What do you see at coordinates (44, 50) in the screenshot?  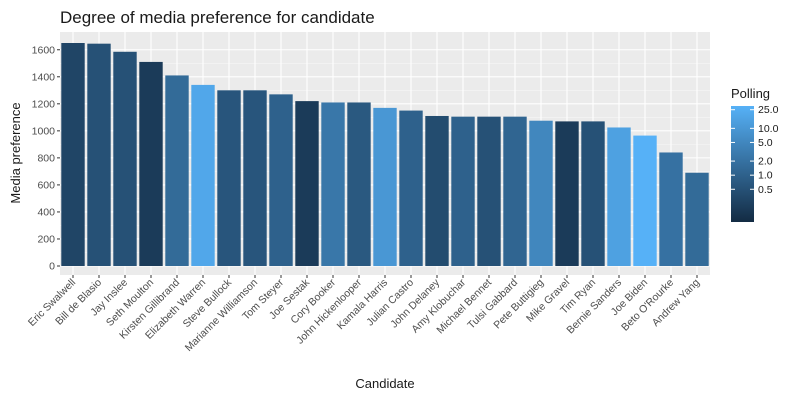 I see `y-tick-label: 1600` at bounding box center [44, 50].